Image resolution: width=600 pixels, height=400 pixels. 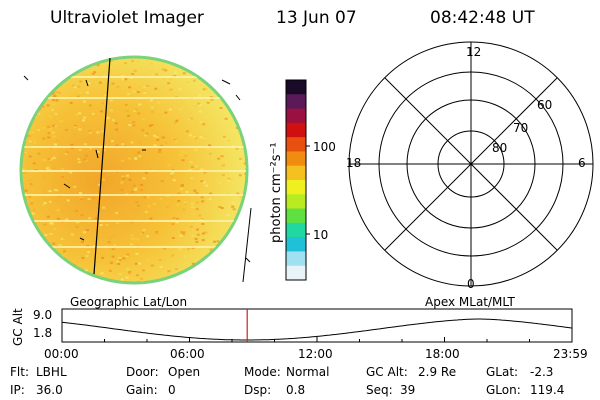 What do you see at coordinates (354, 163) in the screenshot?
I see `mlt-label-18: 18` at bounding box center [354, 163].